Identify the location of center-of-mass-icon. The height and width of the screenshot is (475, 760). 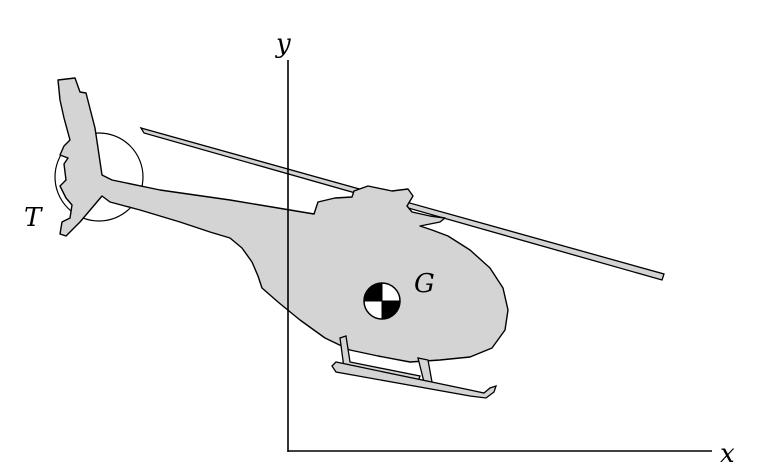
(382, 301).